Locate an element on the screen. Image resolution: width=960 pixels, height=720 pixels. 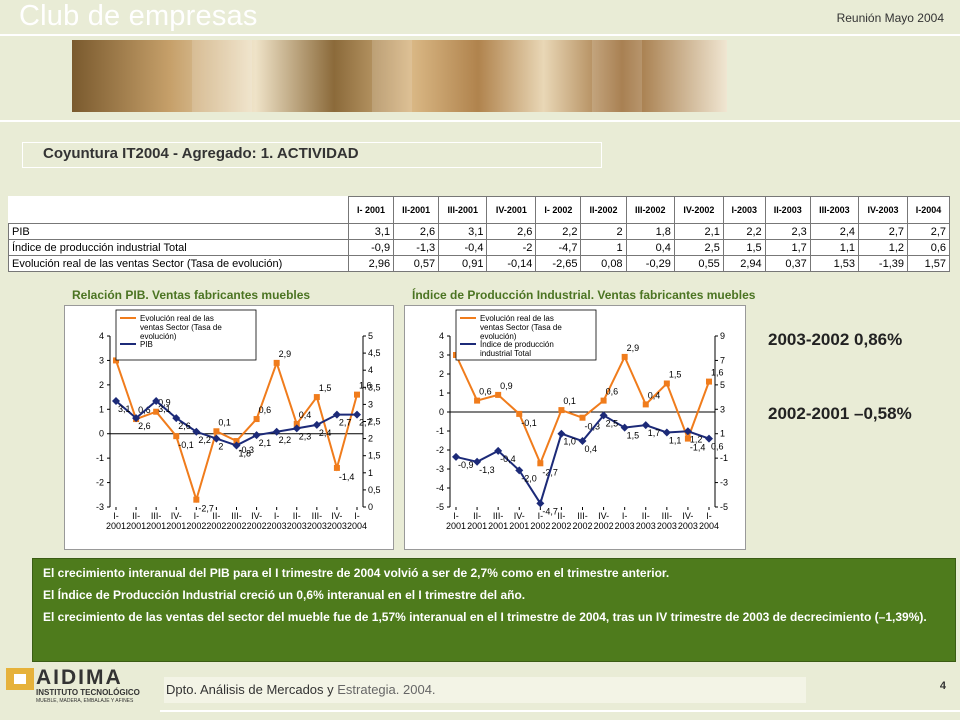
data-label: -1,3 is located at coordinates (487, 470).